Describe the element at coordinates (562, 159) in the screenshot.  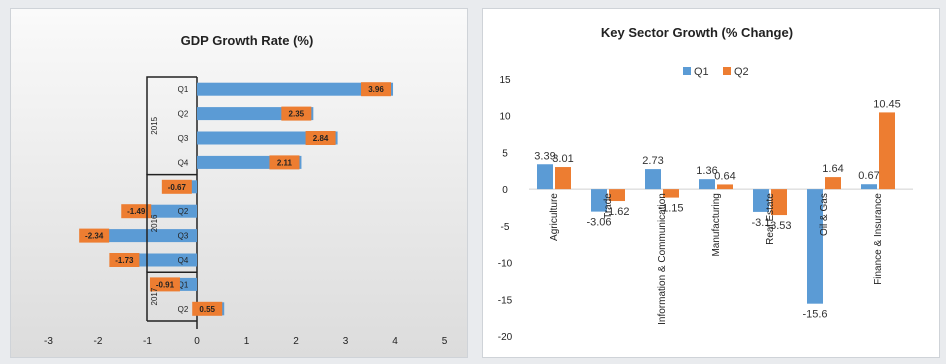
I see `data-label: 3.01` at that location.